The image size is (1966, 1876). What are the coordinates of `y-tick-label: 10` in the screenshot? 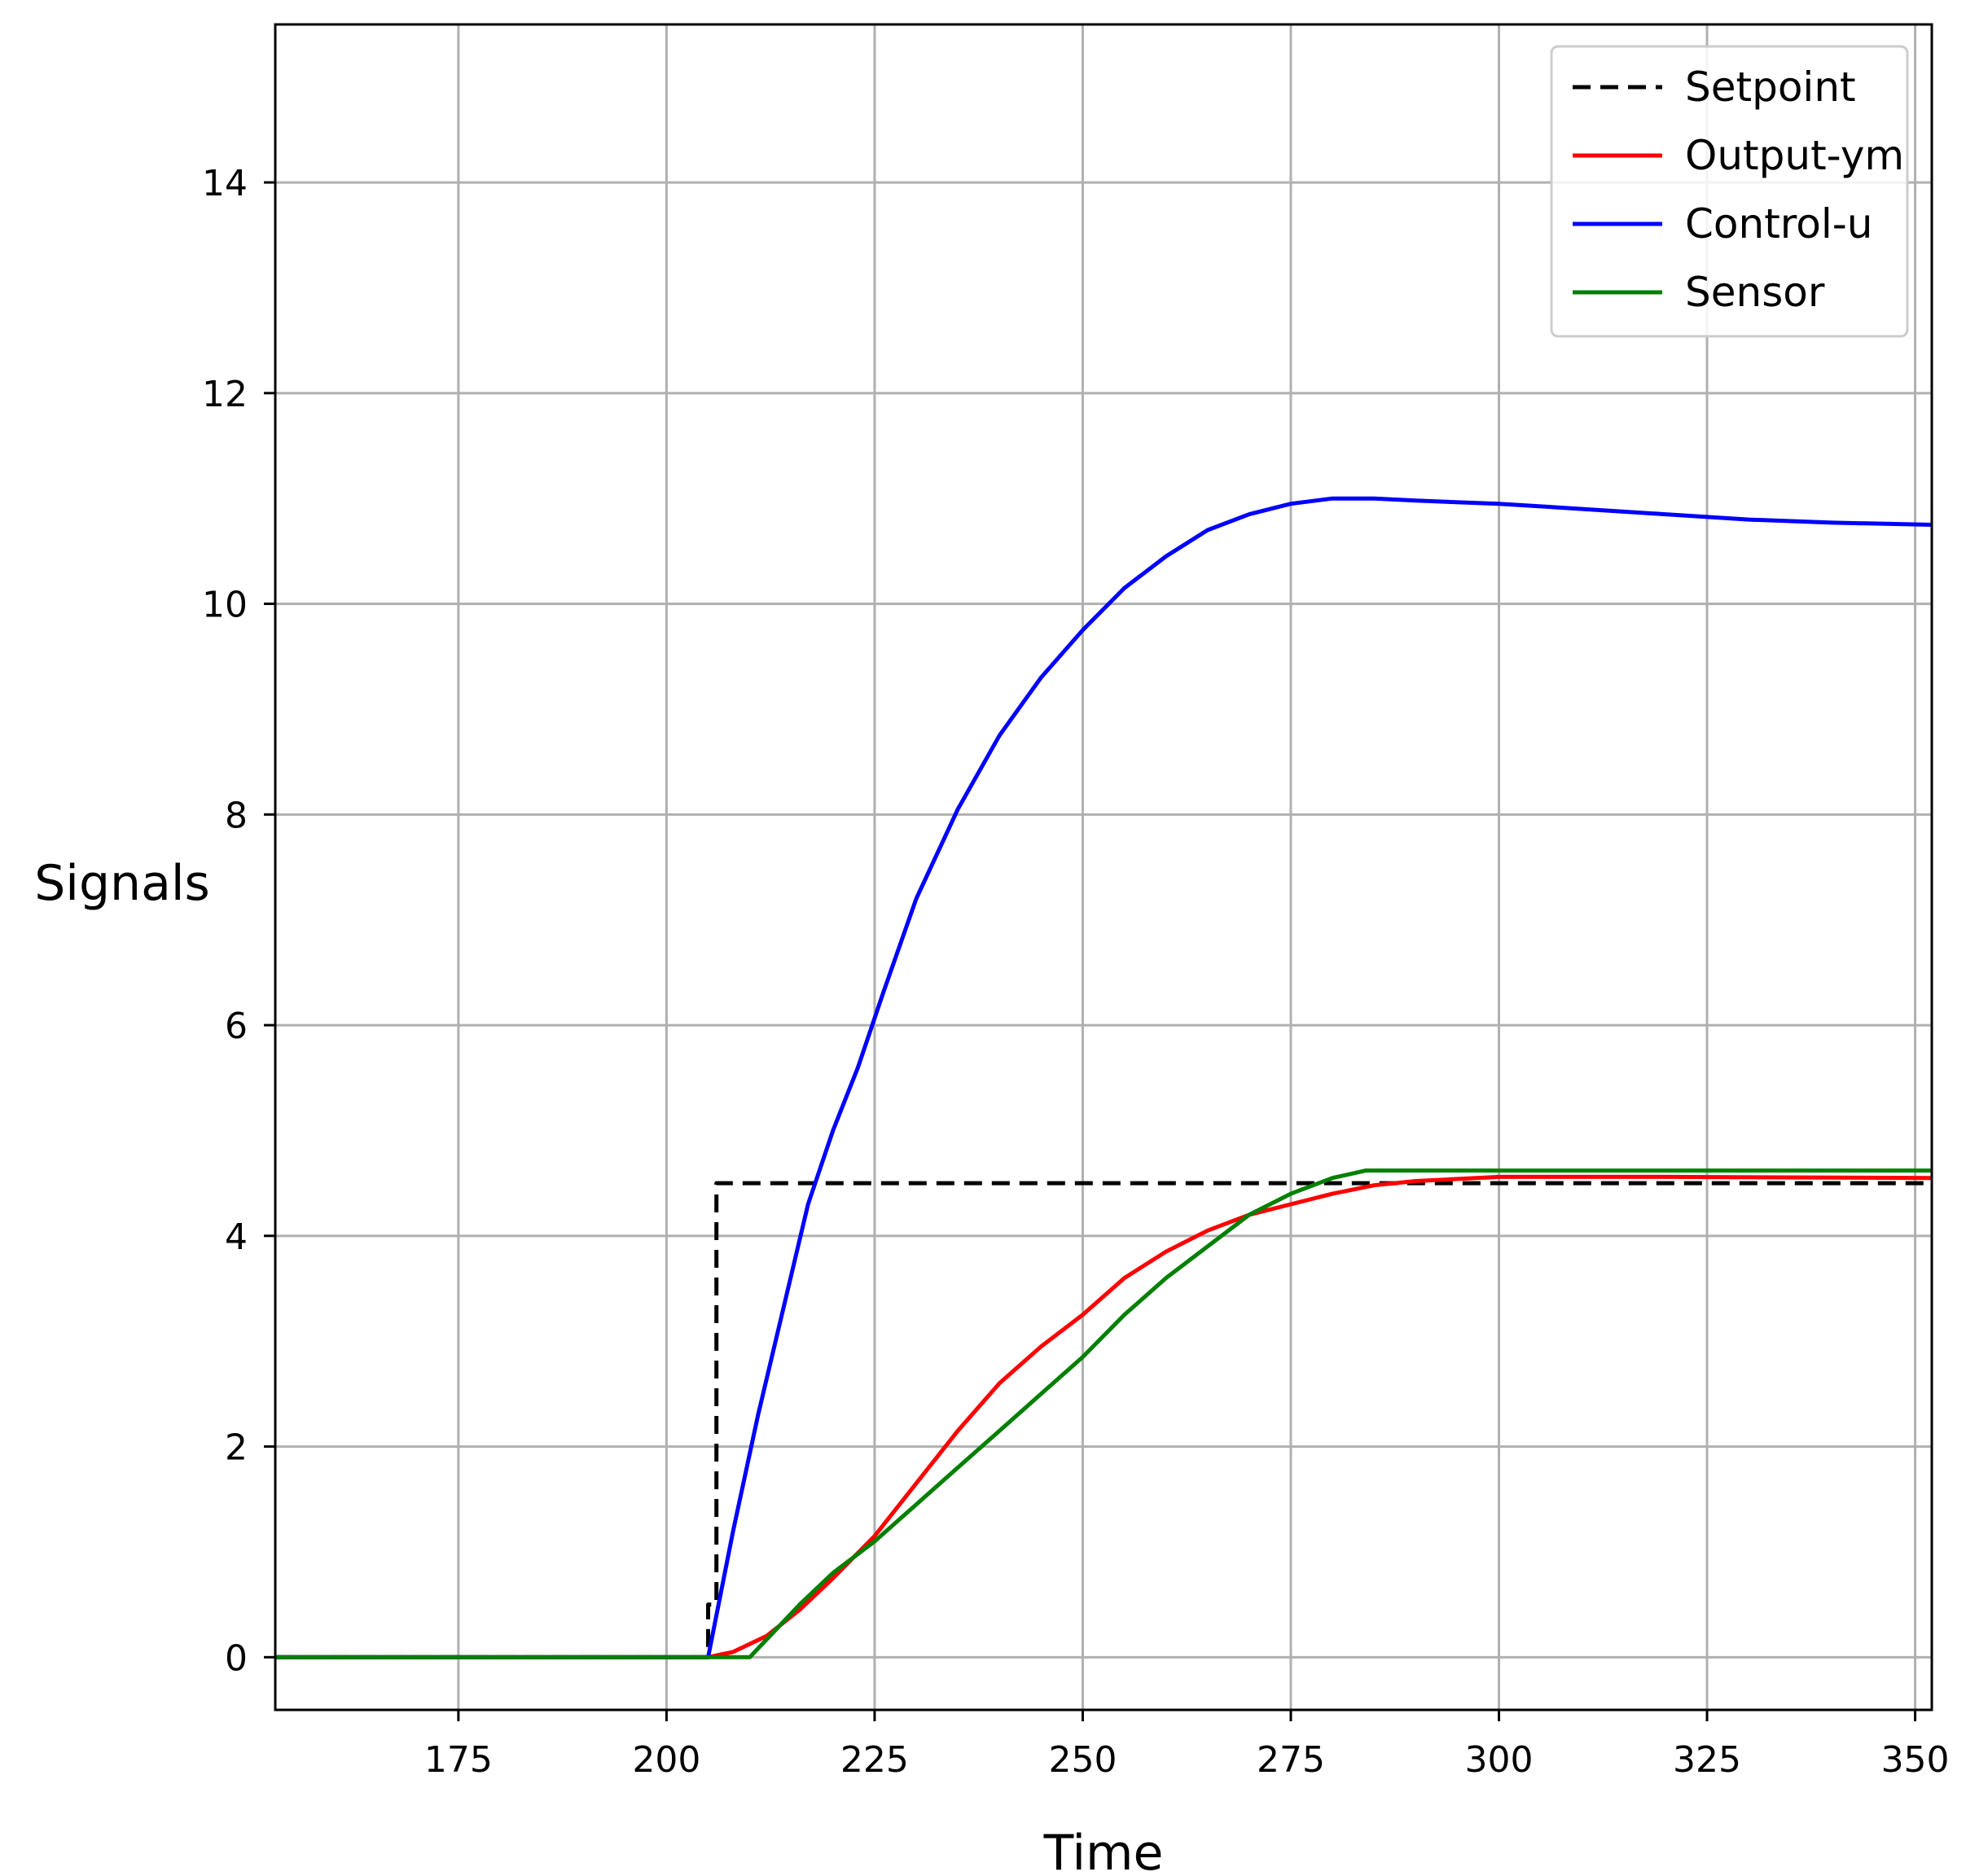 It's located at (225, 605).